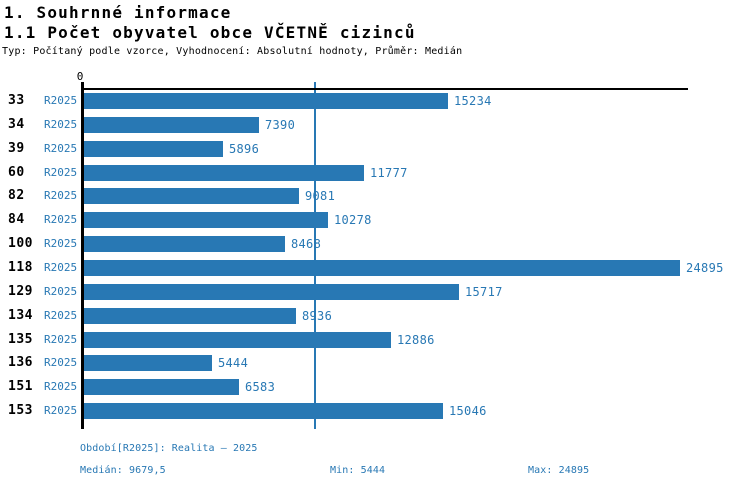 This screenshot has width=750, height=488. Describe the element at coordinates (20, 243) in the screenshot. I see `row-category-label: 100` at that location.